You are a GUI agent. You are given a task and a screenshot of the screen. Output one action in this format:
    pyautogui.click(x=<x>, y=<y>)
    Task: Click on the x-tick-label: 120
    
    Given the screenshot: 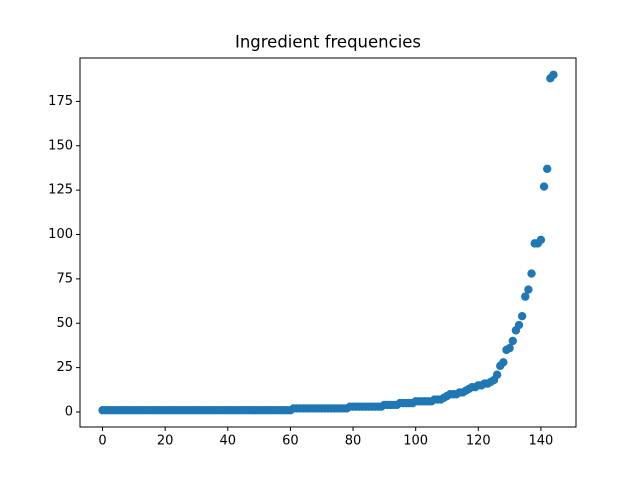 What is the action you would take?
    pyautogui.click(x=478, y=441)
    